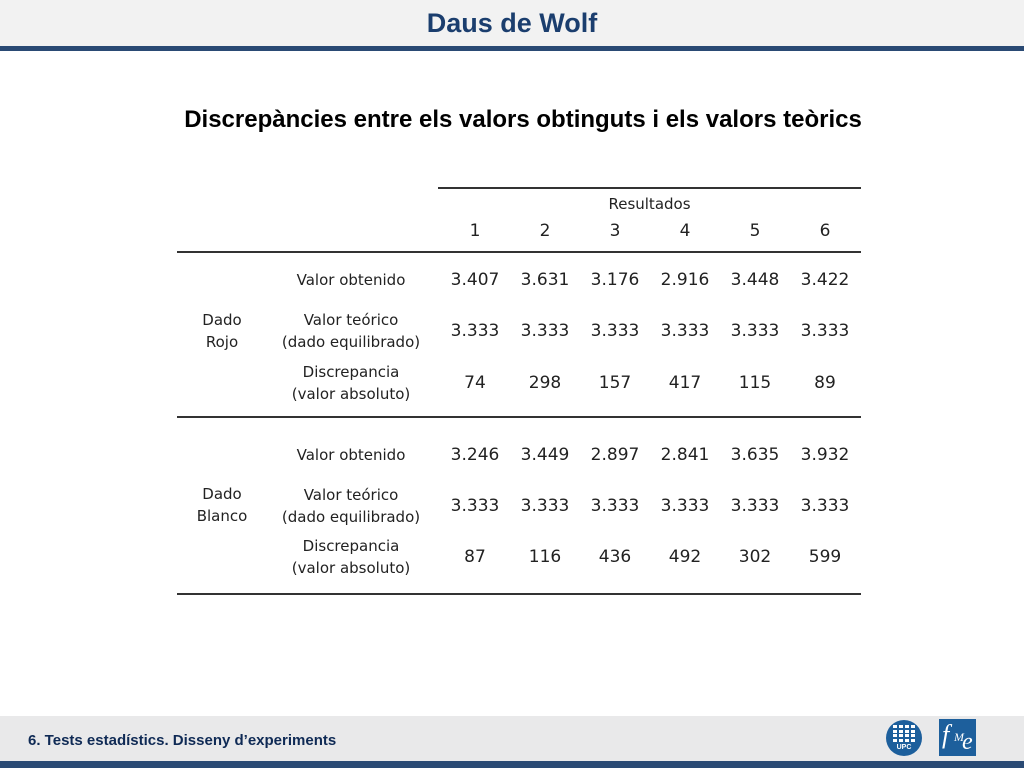  What do you see at coordinates (825, 231) in the screenshot?
I see `column-header-6: 6` at bounding box center [825, 231].